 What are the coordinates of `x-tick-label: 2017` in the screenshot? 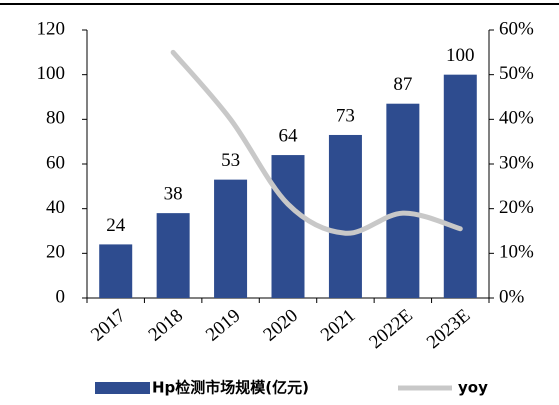 It's located at (108, 325).